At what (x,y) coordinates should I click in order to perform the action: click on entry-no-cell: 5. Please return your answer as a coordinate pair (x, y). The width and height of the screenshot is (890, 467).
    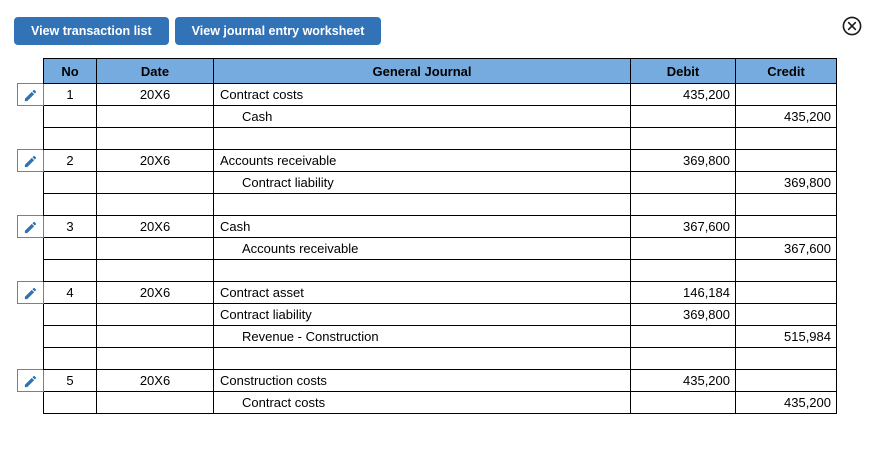
    Looking at the image, I should click on (70, 380).